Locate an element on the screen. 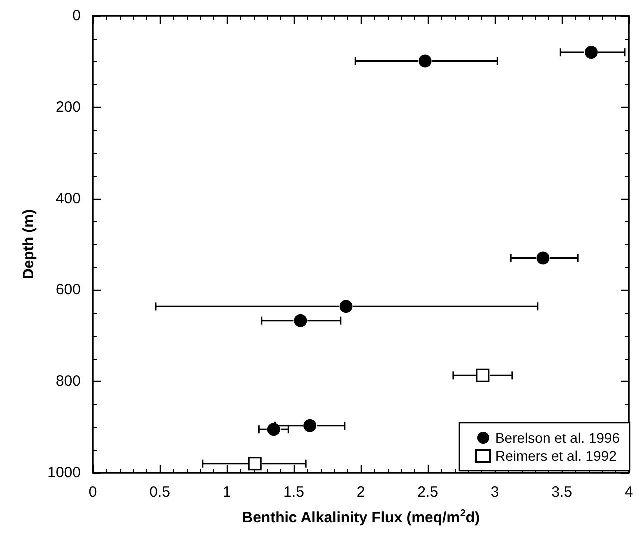 The height and width of the screenshot is (536, 639). x-tick-label: 3.5 is located at coordinates (562, 492).